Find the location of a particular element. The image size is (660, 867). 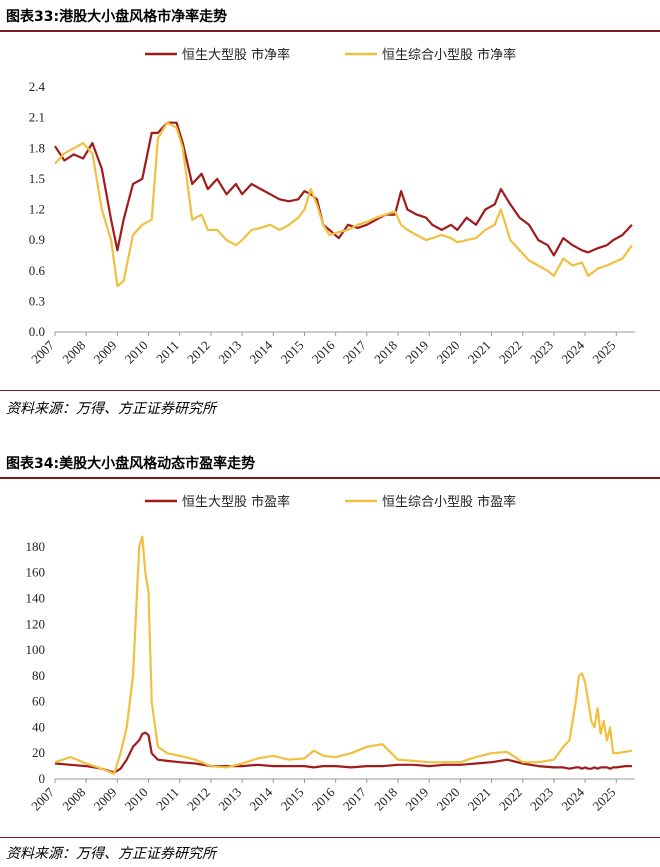

y-tick-label: 0.6 is located at coordinates (37, 270).